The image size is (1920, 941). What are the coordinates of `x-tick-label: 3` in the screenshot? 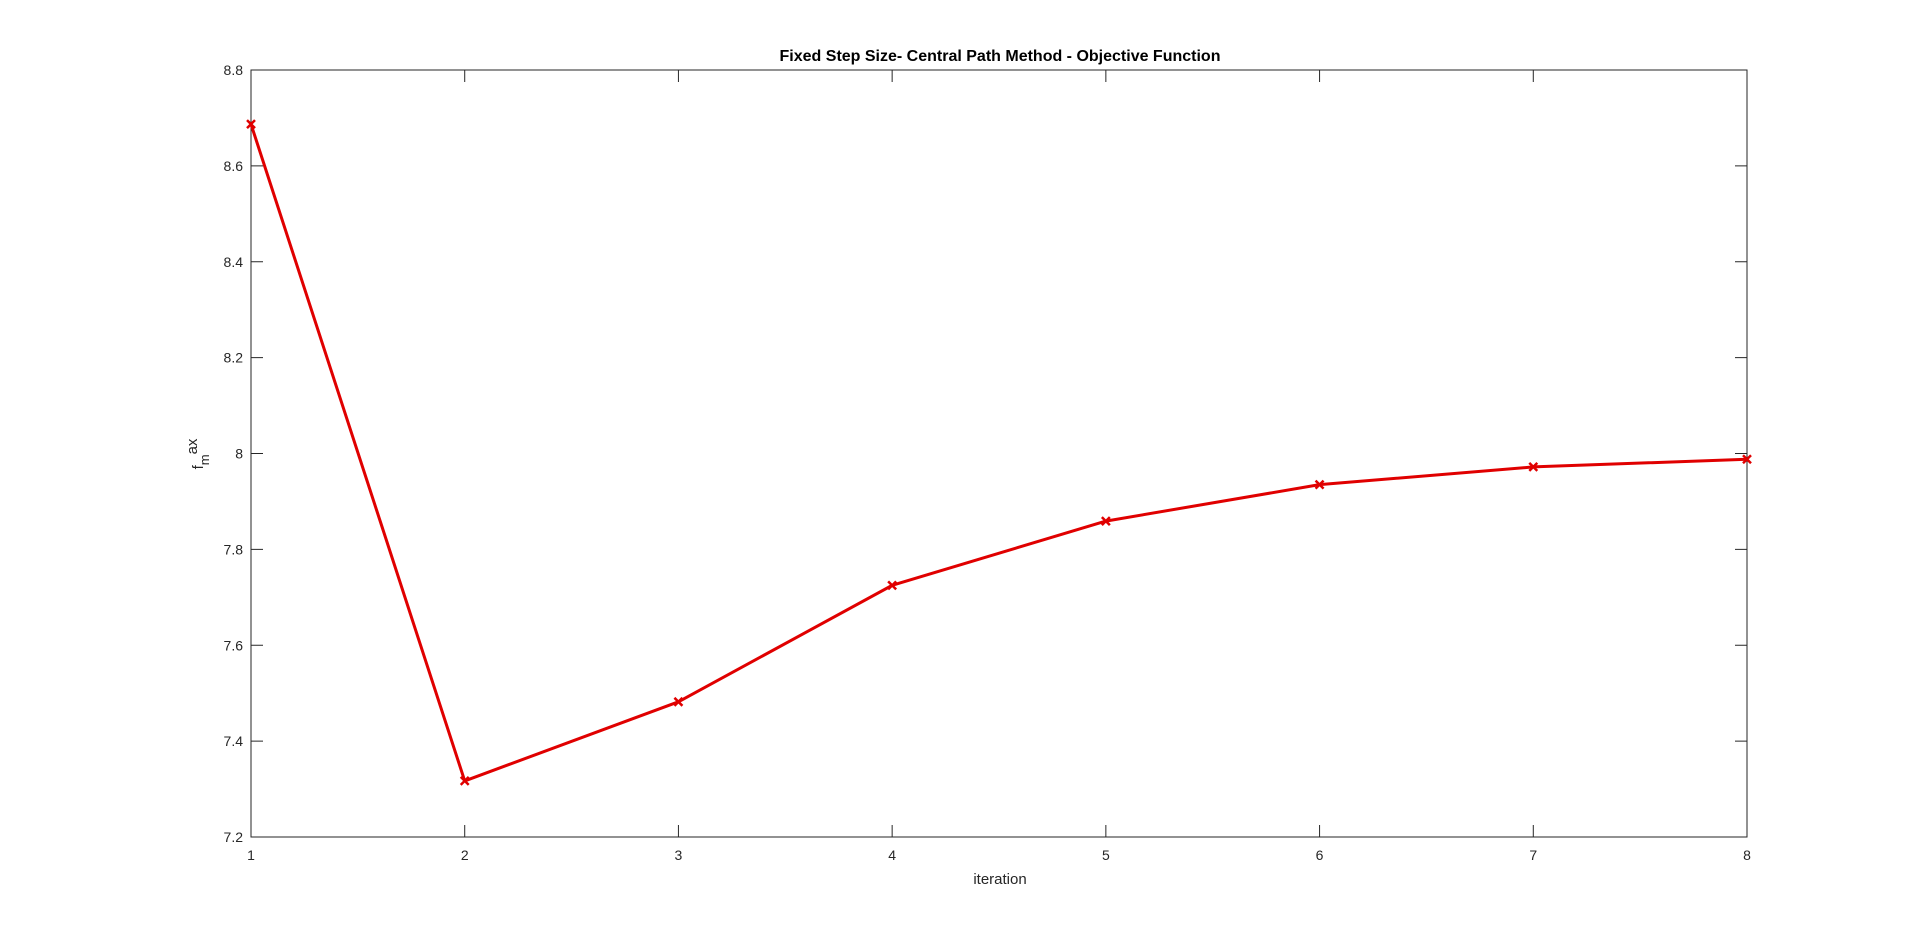 It's located at (679, 855).